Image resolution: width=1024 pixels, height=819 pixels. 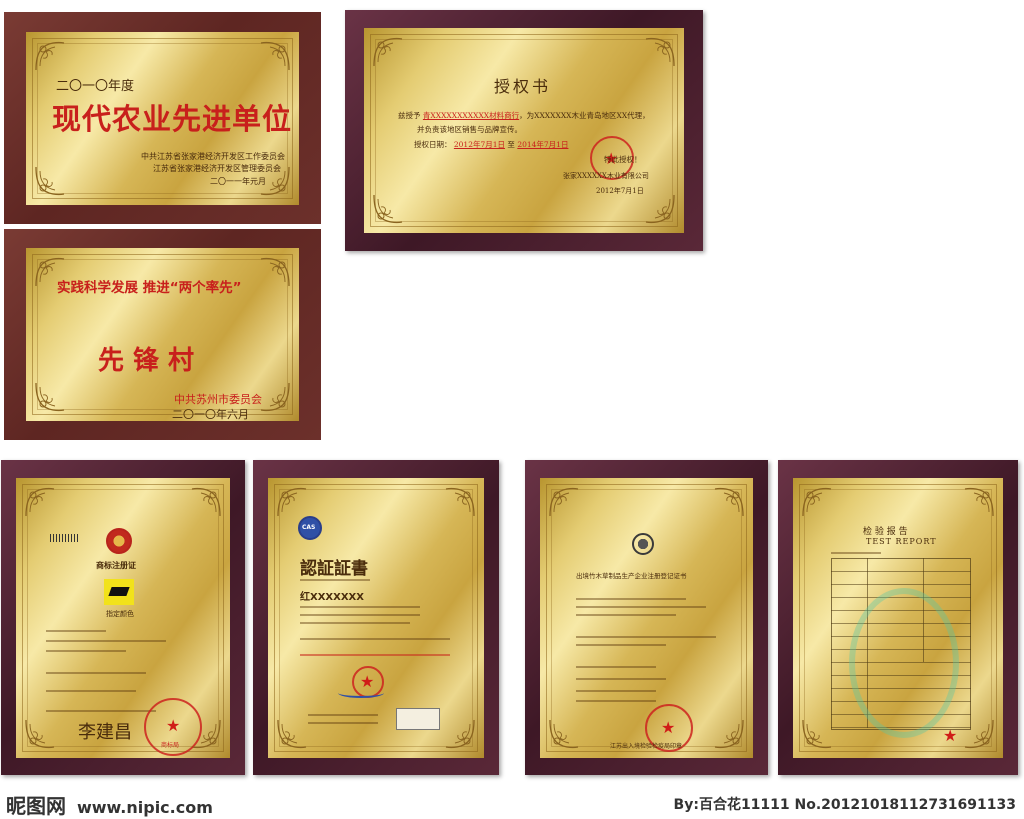 What do you see at coordinates (623, 159) in the screenshot?
I see `auth-note: 特此授权！` at bounding box center [623, 159].